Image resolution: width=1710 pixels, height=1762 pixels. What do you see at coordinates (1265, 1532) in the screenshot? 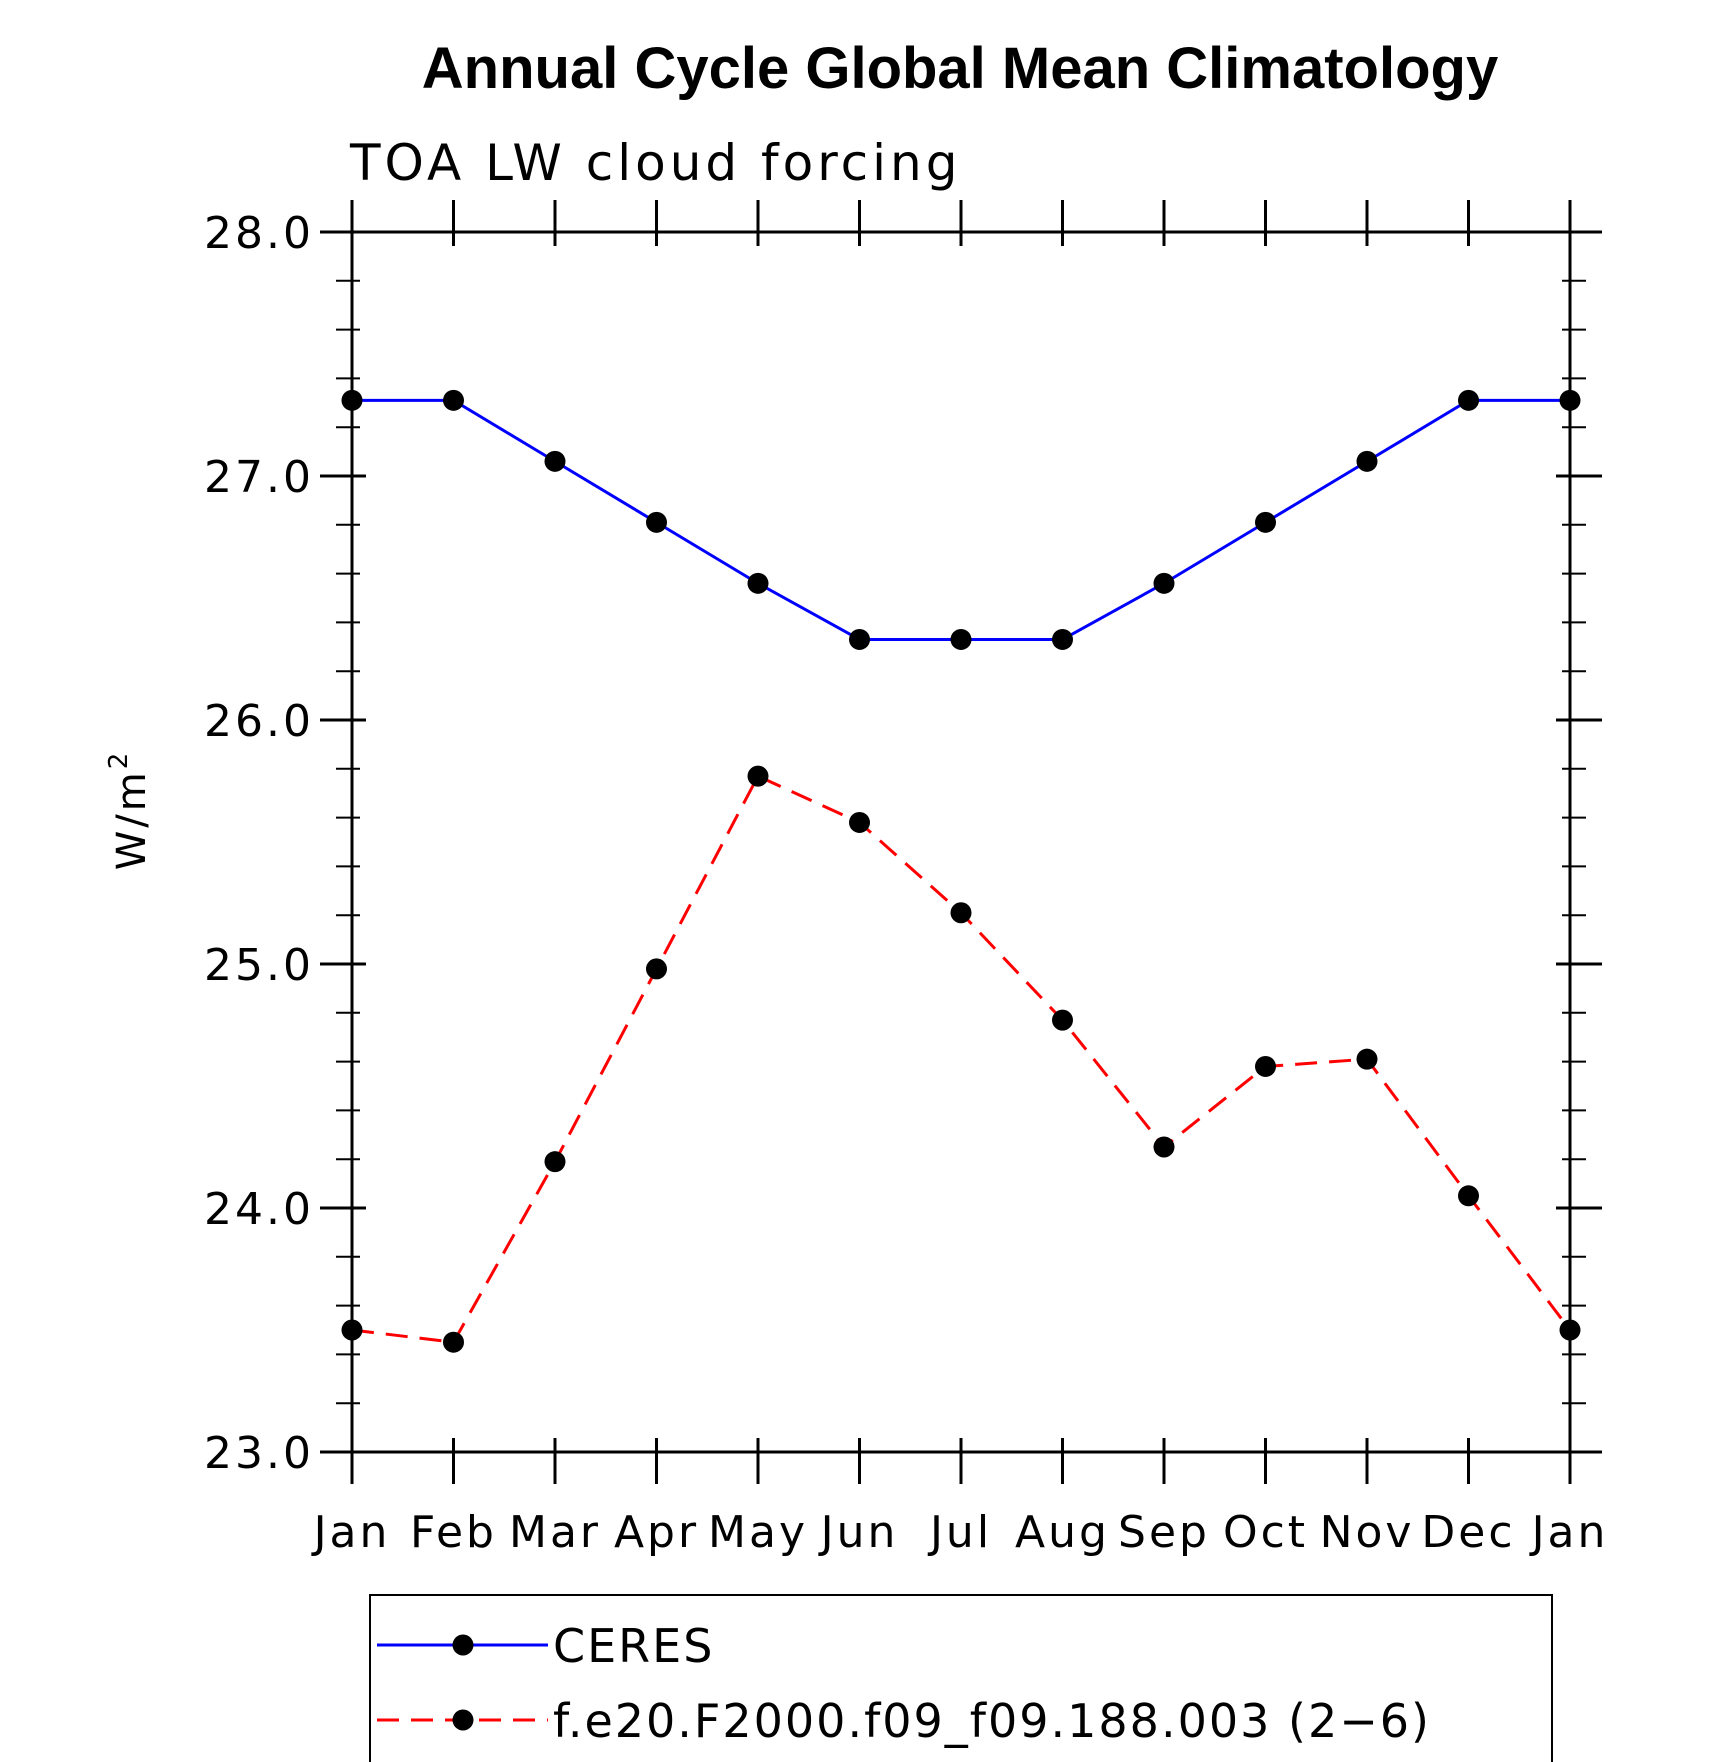
I see `x-tick-label: Oct` at bounding box center [1265, 1532].